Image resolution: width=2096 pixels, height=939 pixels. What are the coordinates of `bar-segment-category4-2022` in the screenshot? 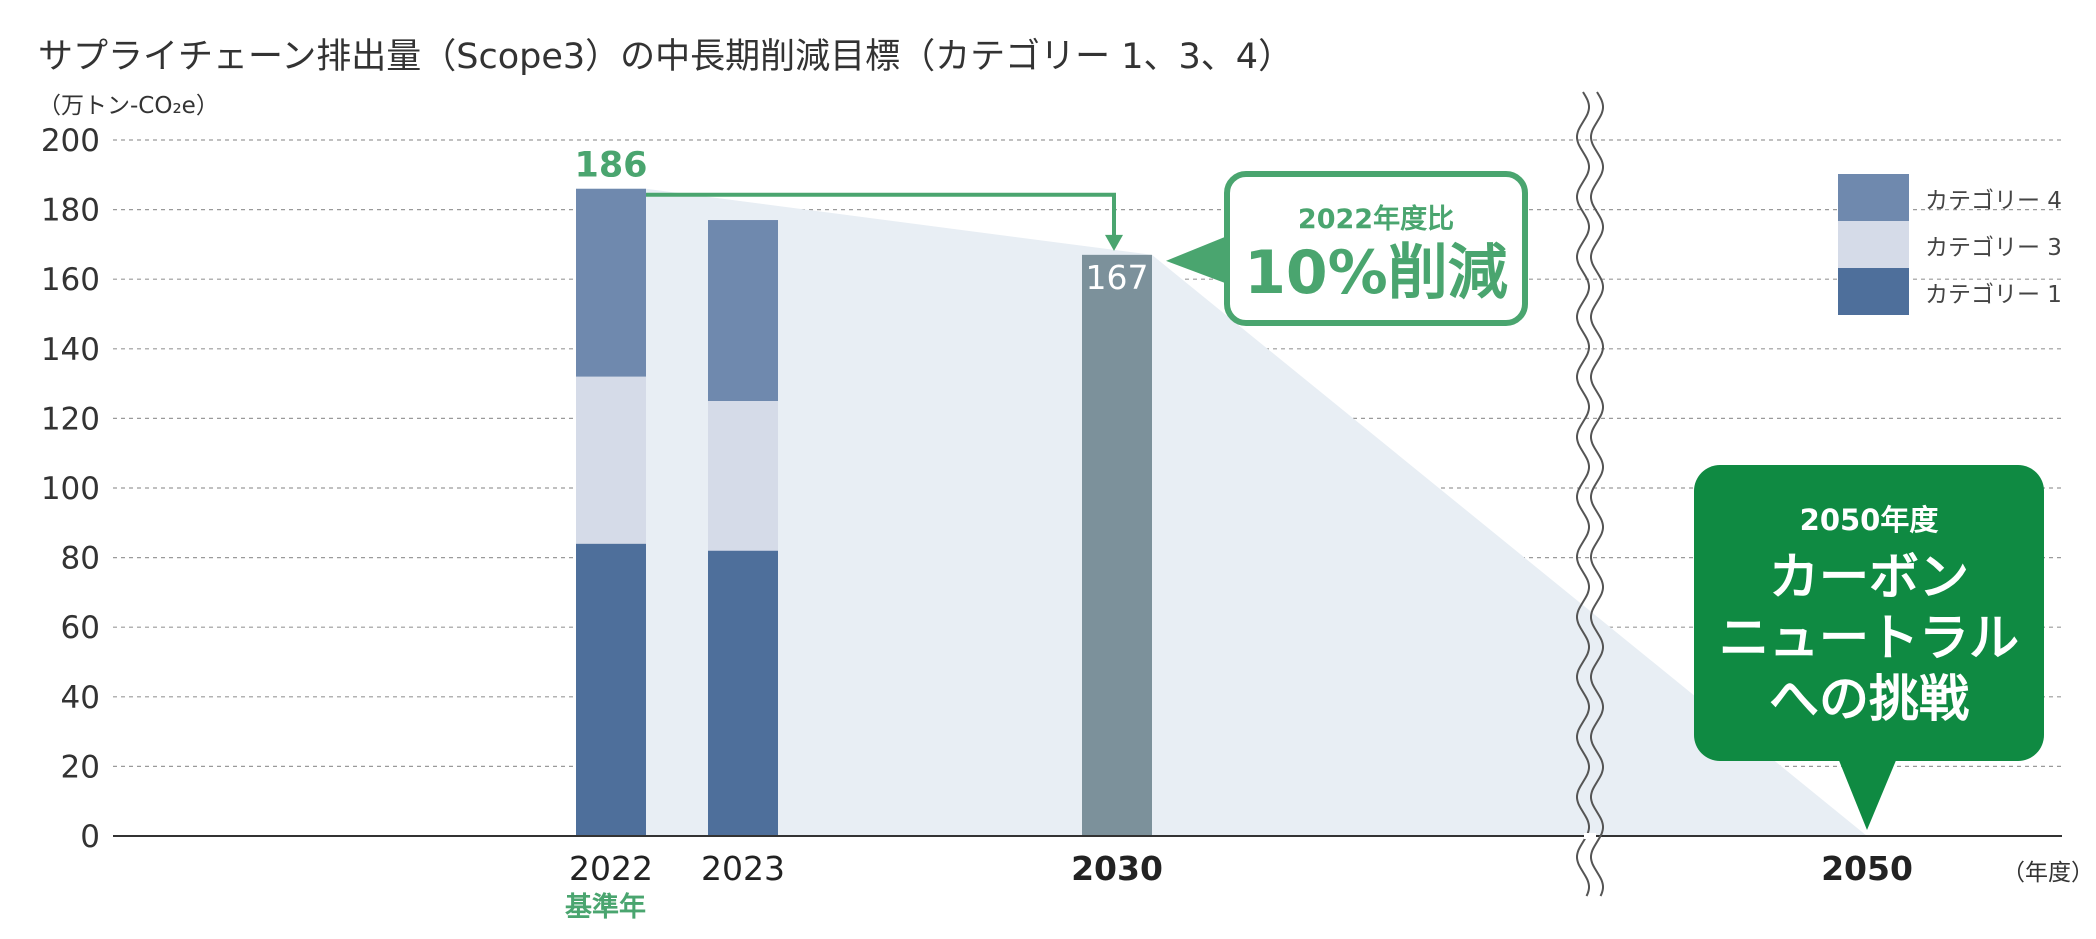 It's located at (611, 282).